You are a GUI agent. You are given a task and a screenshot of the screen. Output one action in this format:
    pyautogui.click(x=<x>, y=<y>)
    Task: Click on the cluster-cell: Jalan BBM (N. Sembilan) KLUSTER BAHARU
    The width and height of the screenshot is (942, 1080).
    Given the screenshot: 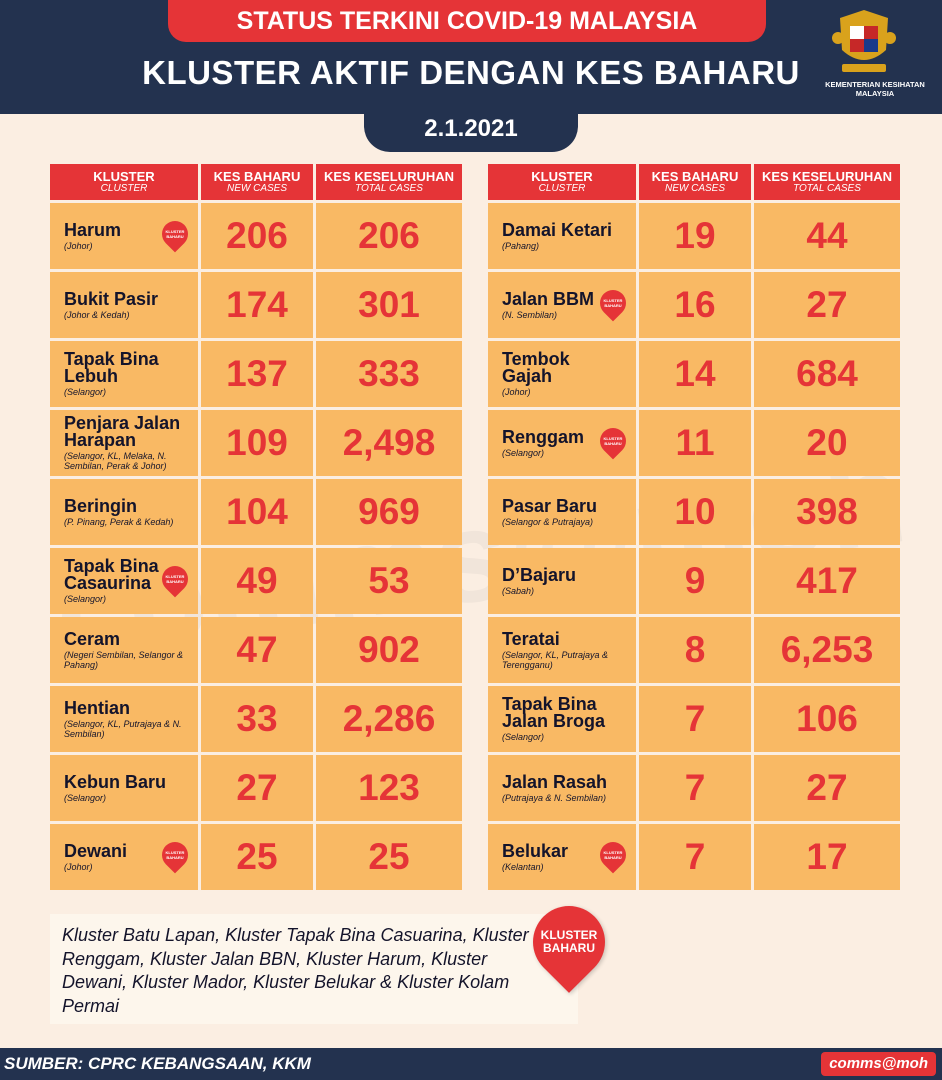 What is the action you would take?
    pyautogui.click(x=562, y=305)
    